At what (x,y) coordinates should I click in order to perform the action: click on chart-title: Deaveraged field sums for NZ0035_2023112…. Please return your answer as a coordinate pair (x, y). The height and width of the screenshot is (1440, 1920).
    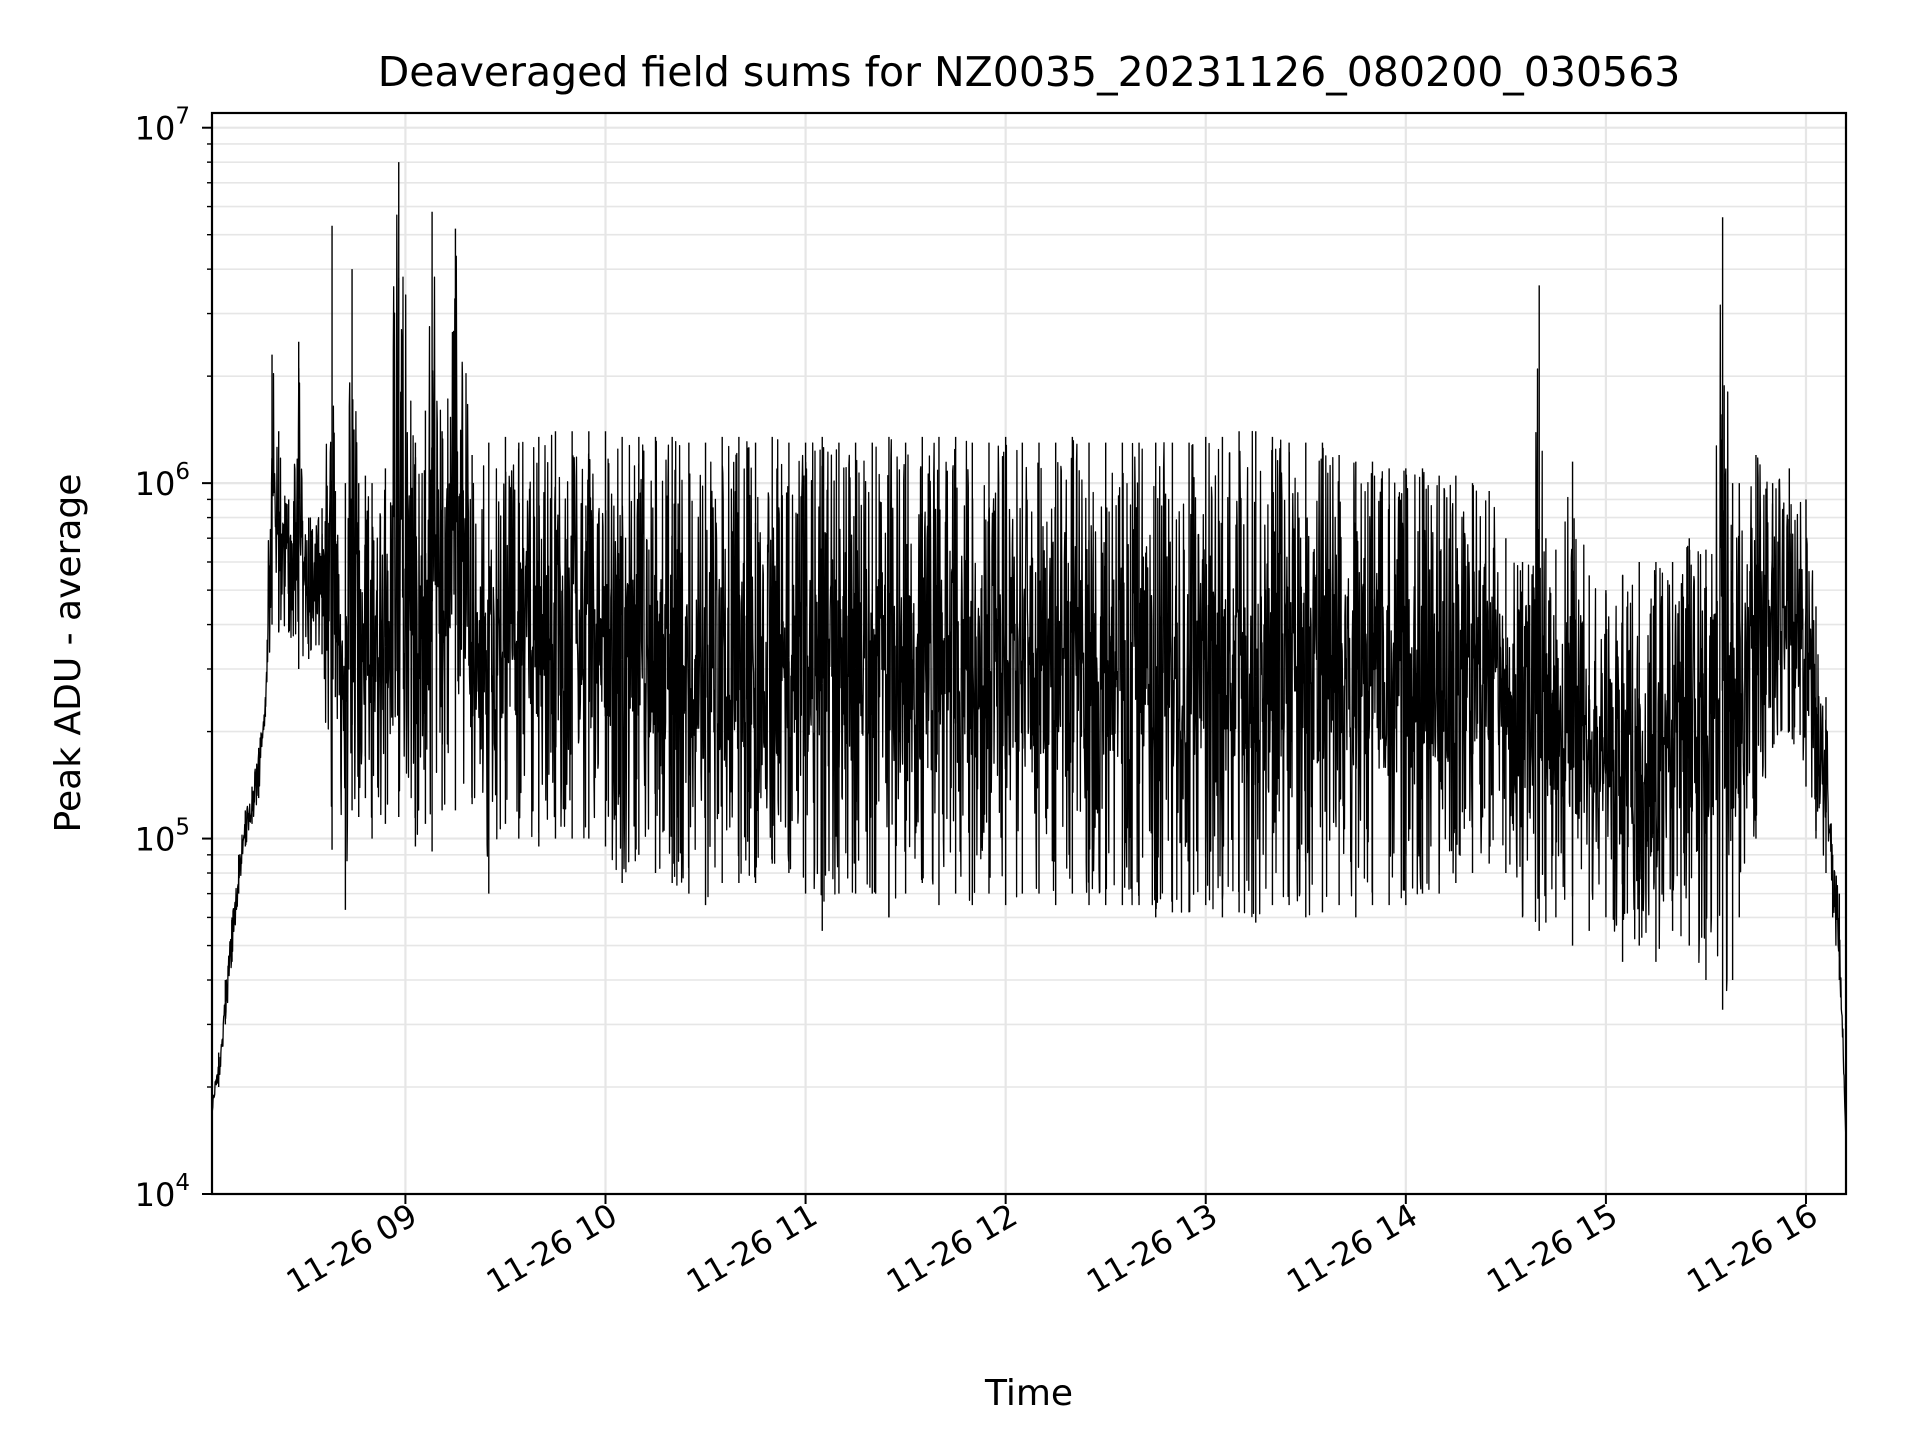
    Looking at the image, I should click on (1029, 72).